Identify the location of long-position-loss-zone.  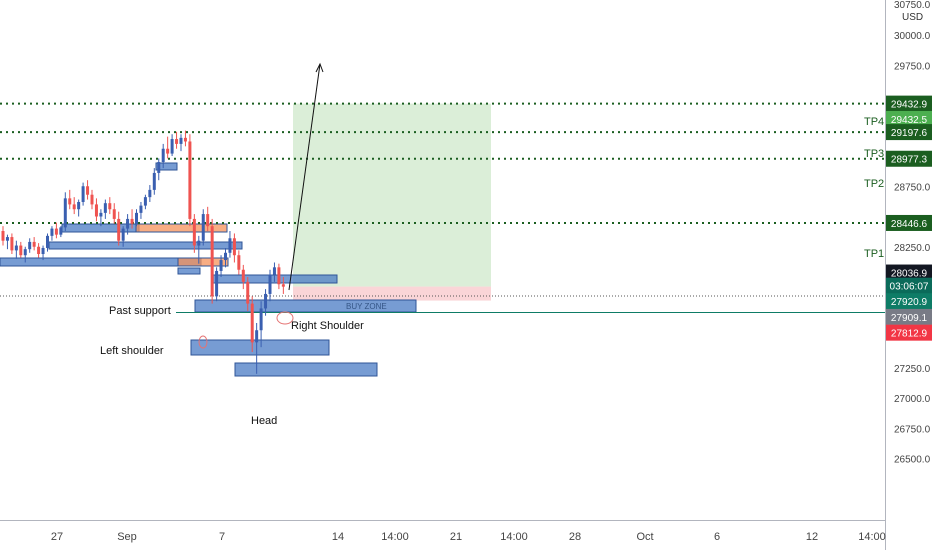
(392, 293).